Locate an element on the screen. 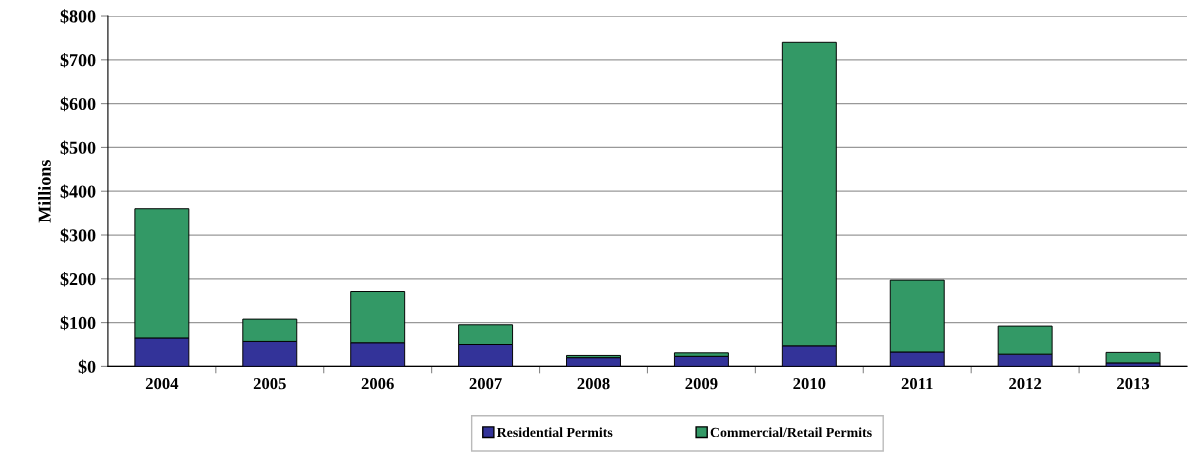  x-tick-label: 2006 is located at coordinates (377, 383).